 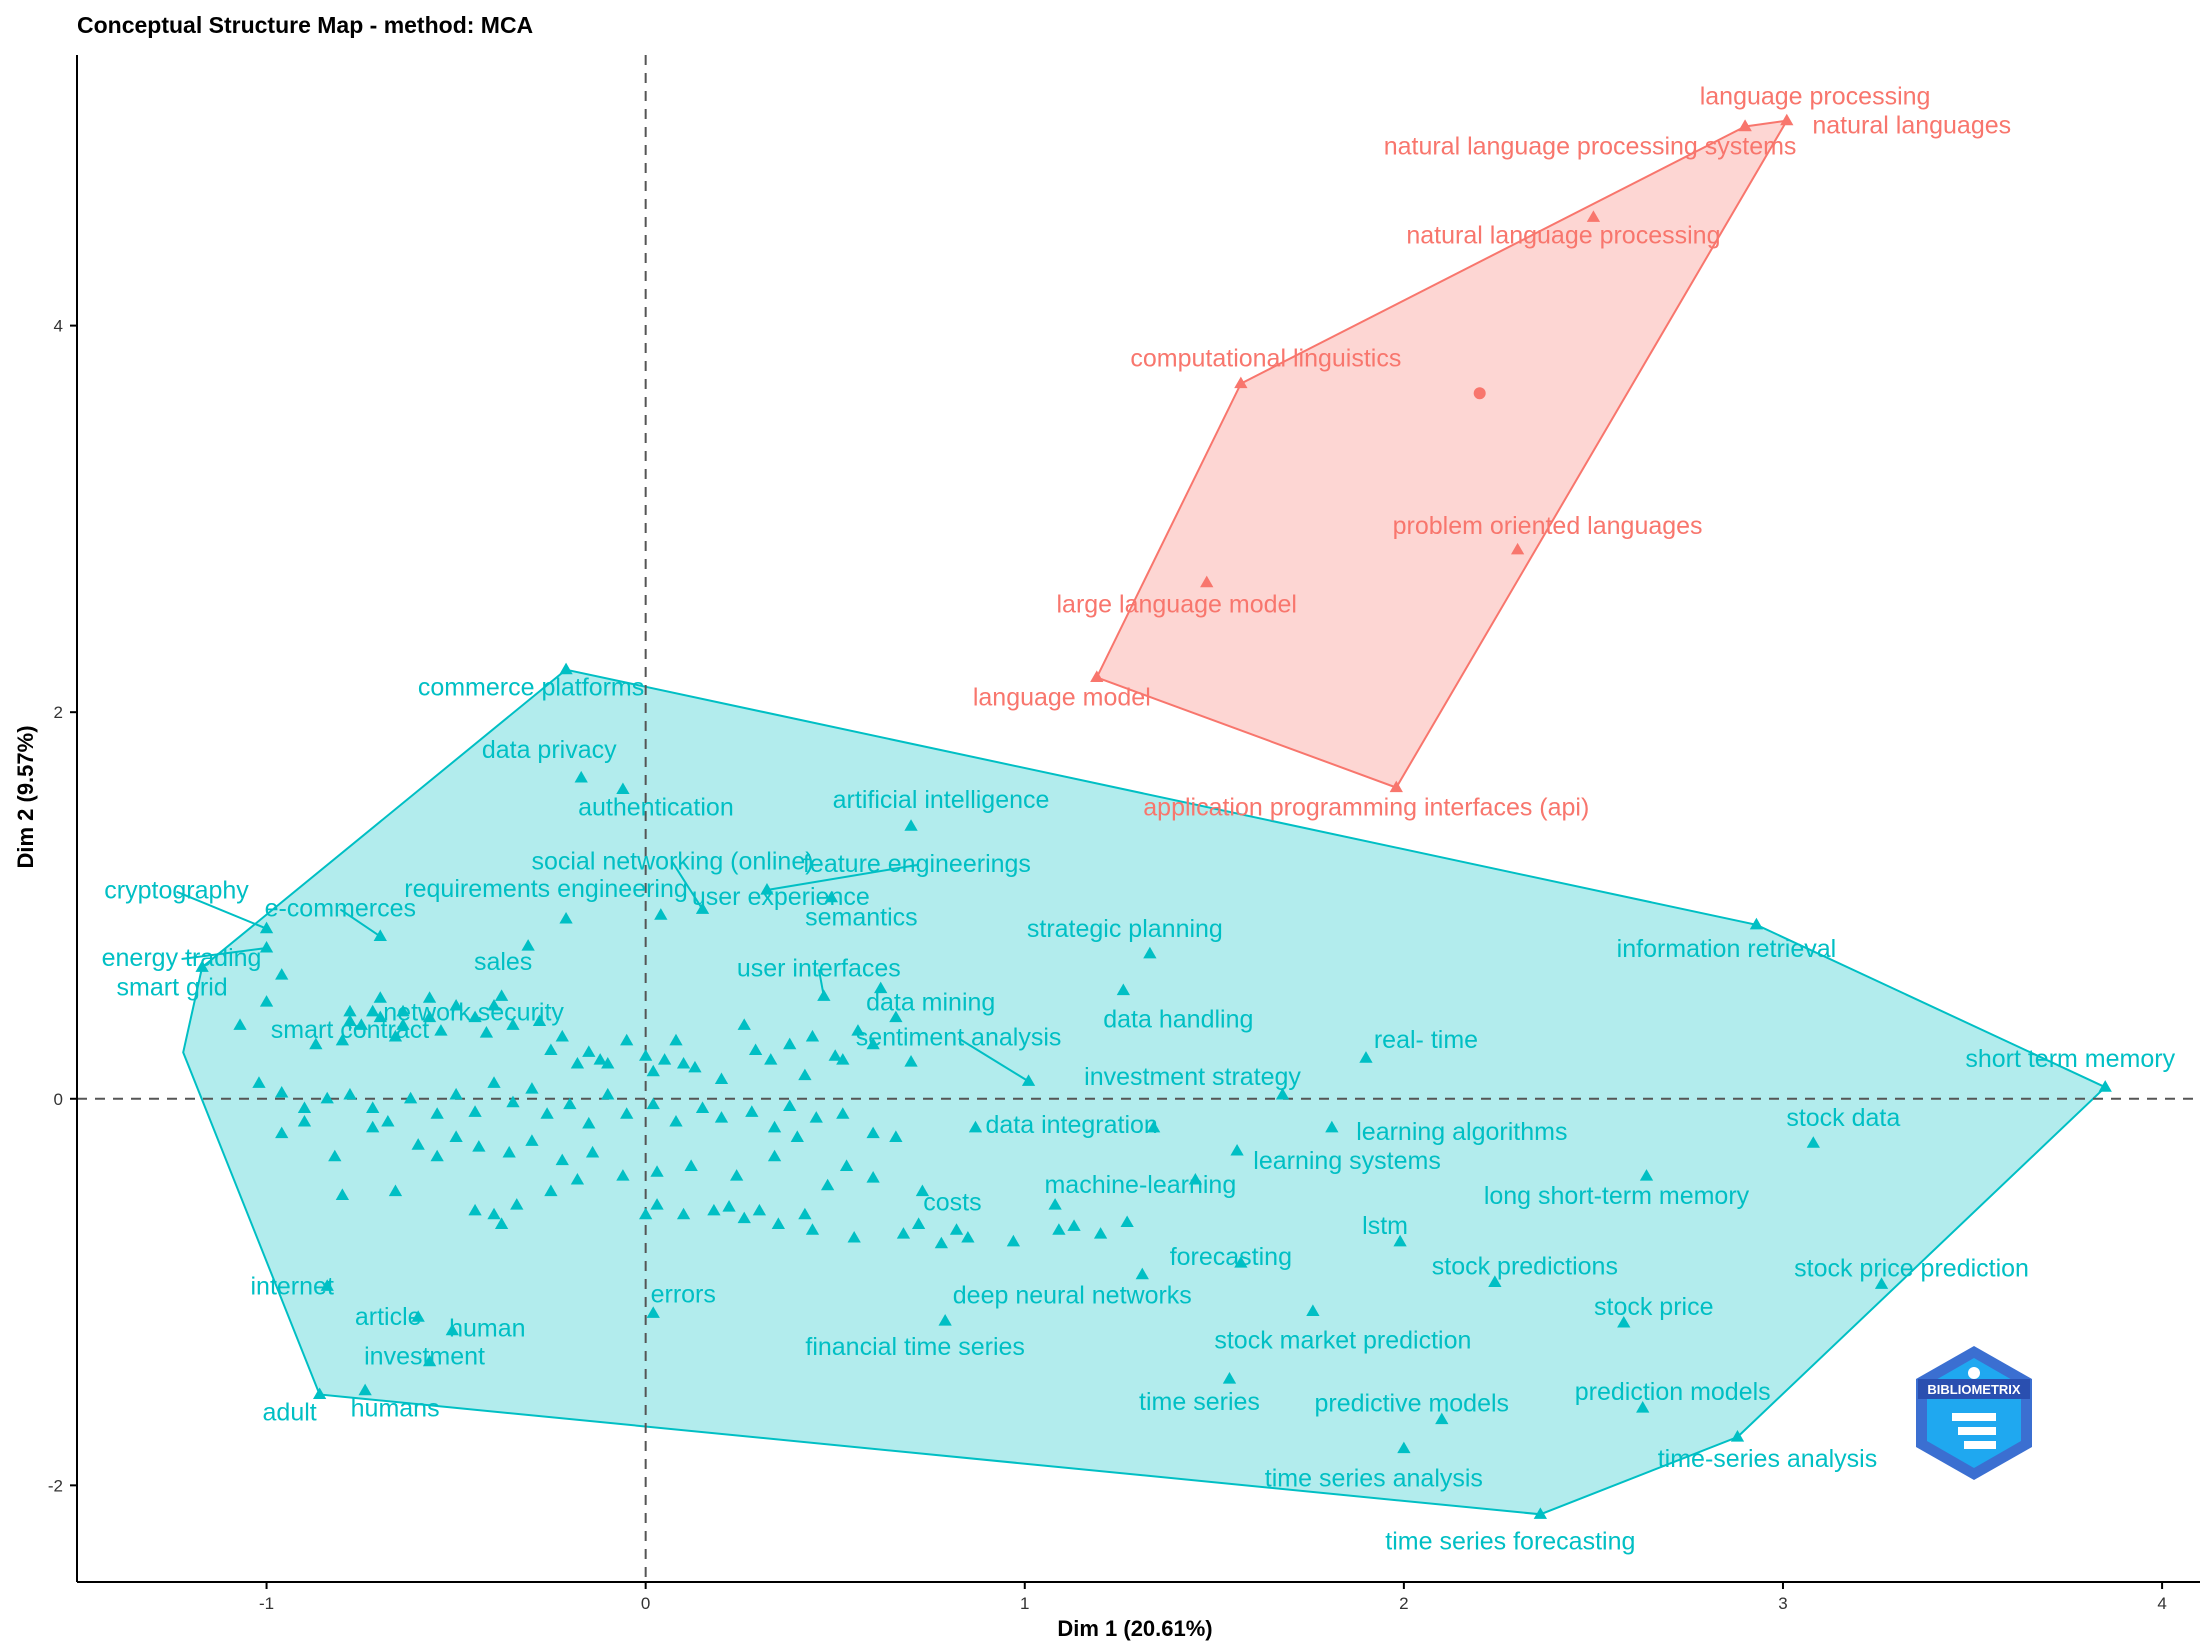 What do you see at coordinates (1199, 1402) in the screenshot?
I see `point-label: time series` at bounding box center [1199, 1402].